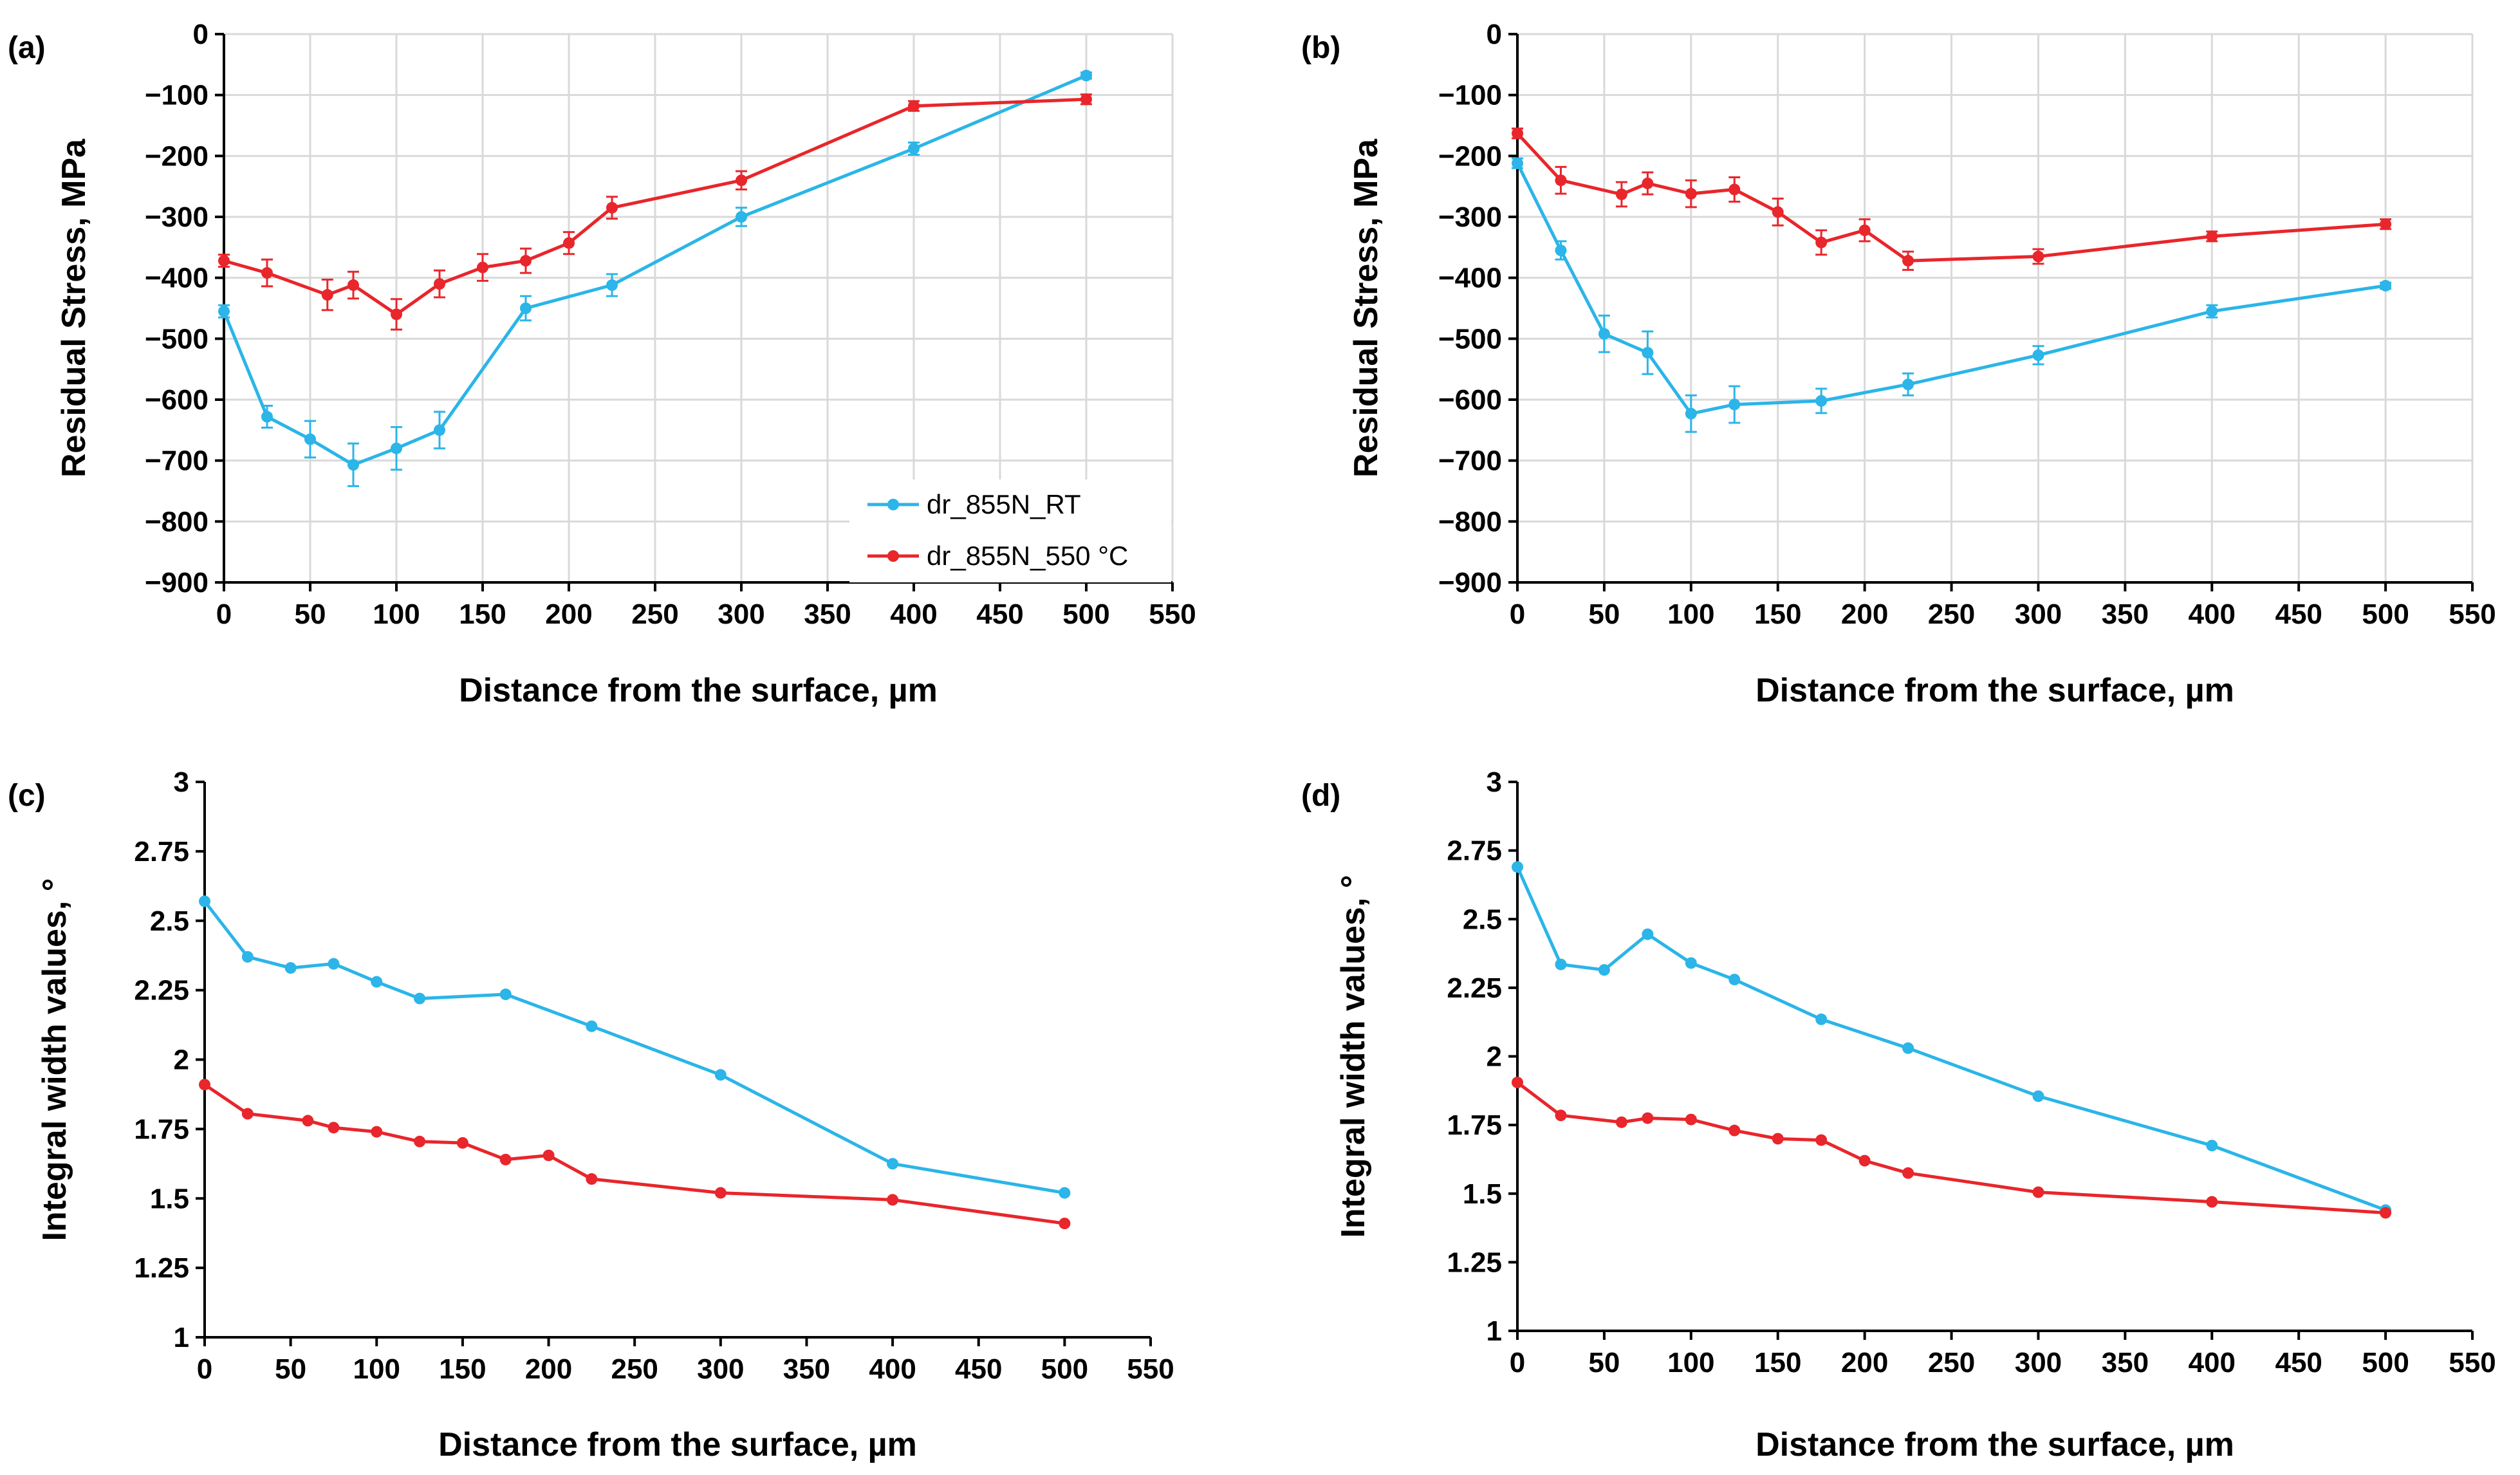 The height and width of the screenshot is (1475, 2520). I want to click on panel-d-y-axis-label: Integral width values, °, so click(1354, 1056).